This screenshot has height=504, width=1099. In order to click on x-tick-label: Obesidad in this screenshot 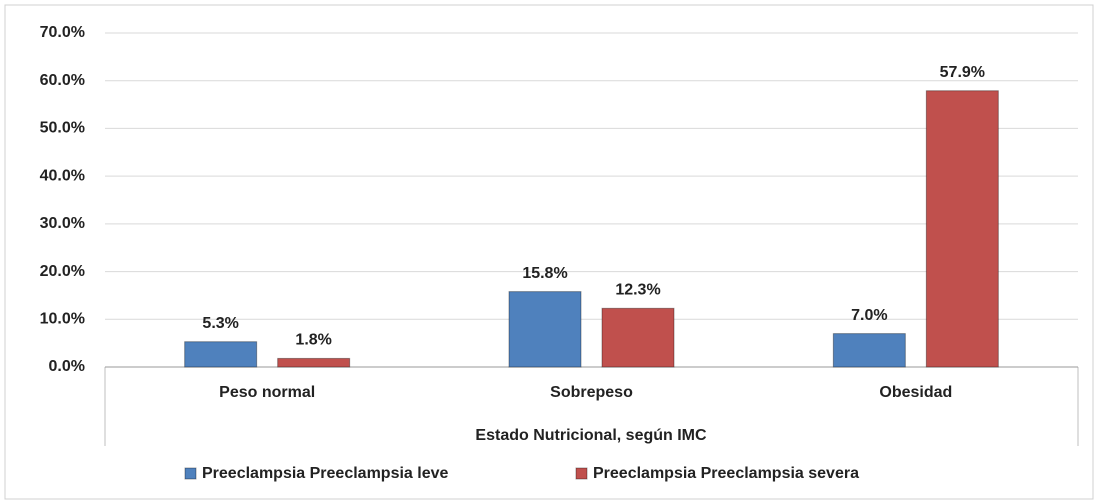, I will do `click(915, 392)`.